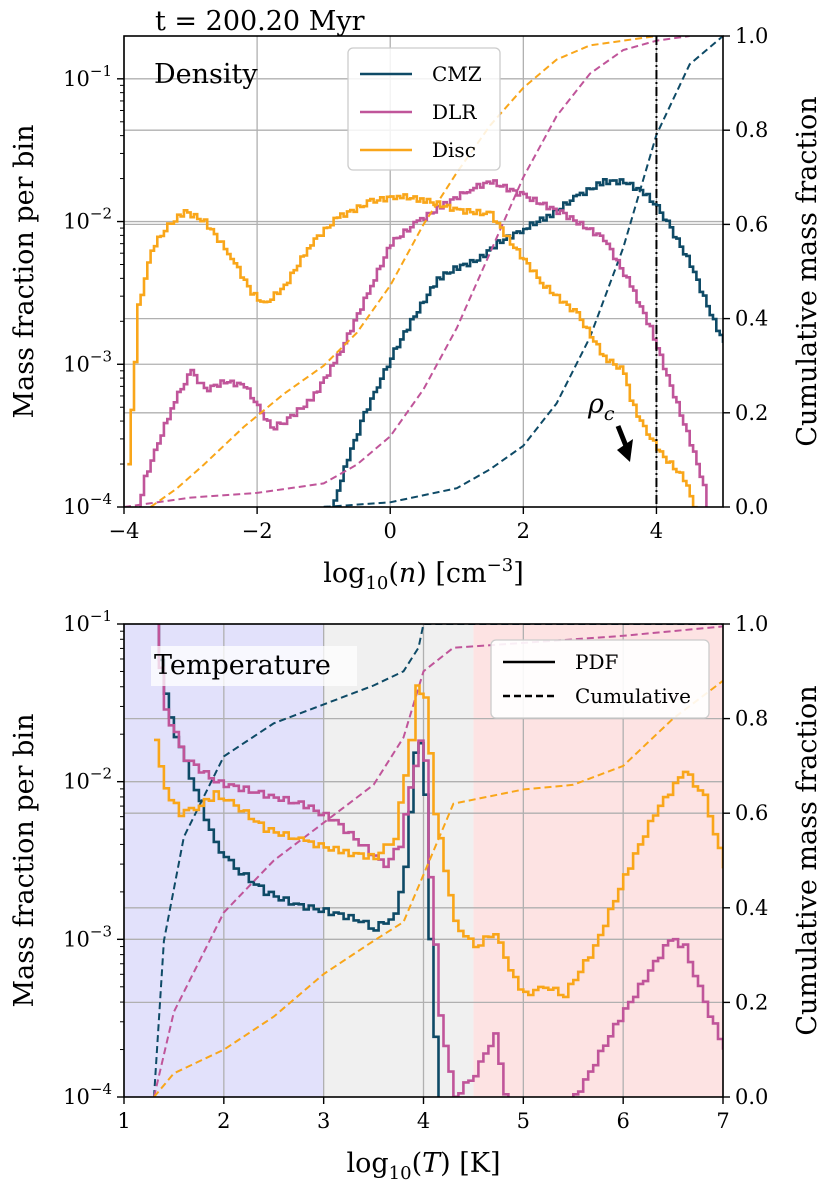  What do you see at coordinates (596, 662) in the screenshot?
I see `legend-label-solid: PDF` at bounding box center [596, 662].